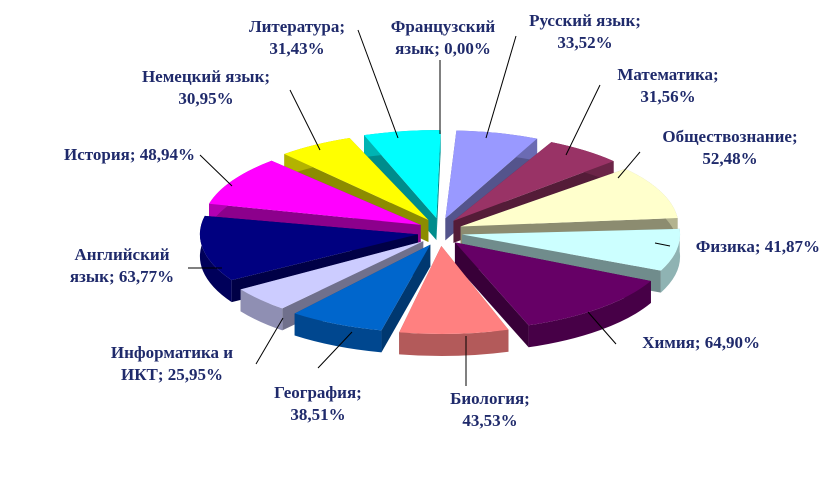  I want to click on data-label-line: География;, so click(318, 392).